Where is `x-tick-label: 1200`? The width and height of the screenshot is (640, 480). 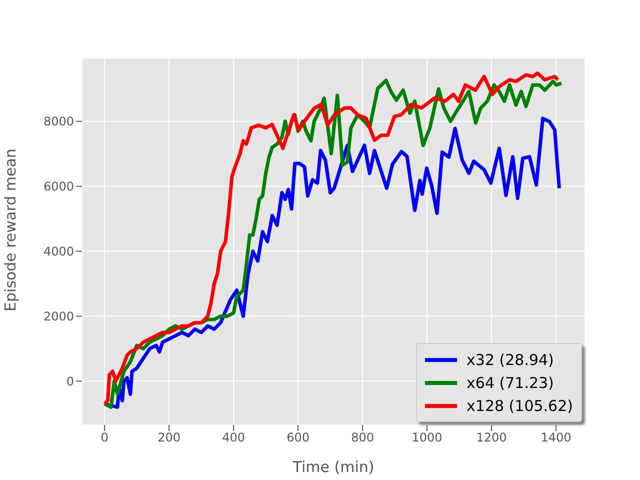 x-tick-label: 1200 is located at coordinates (491, 437).